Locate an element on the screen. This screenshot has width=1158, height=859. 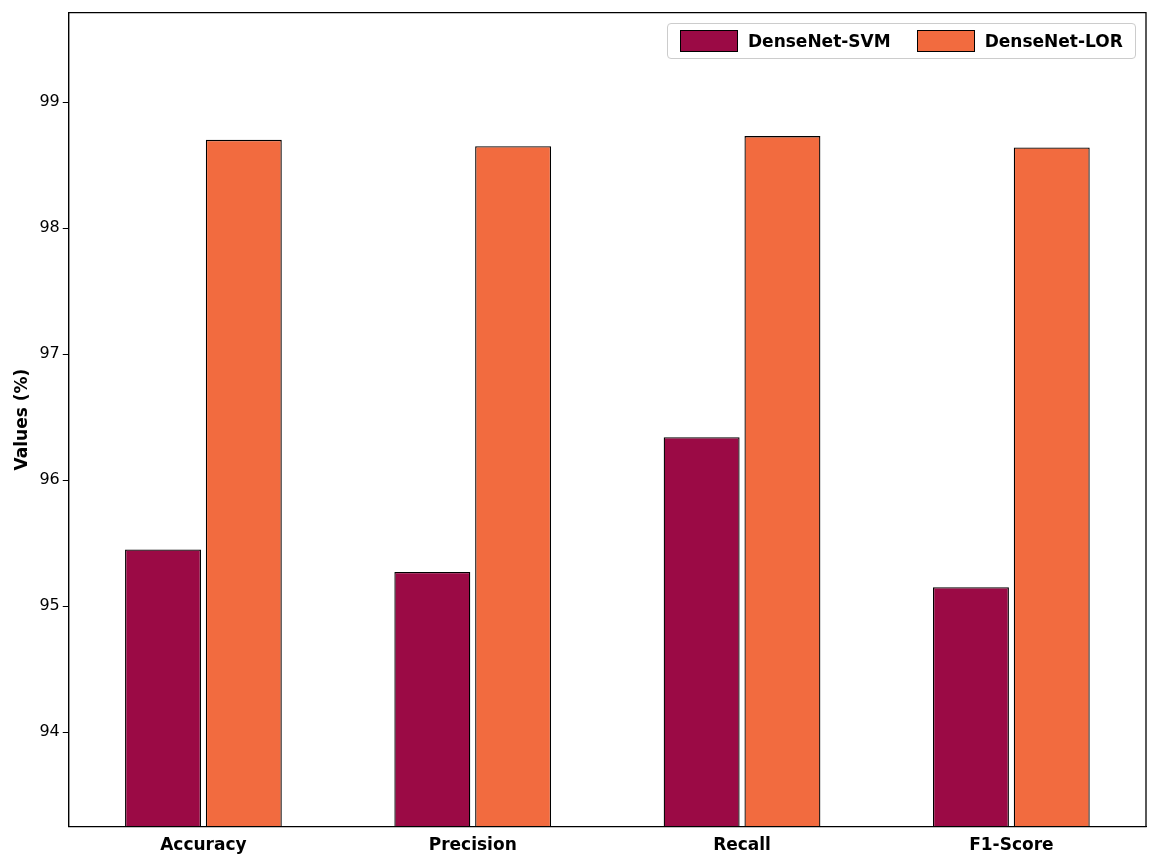
y-tick-label: 96 is located at coordinates (49, 479).